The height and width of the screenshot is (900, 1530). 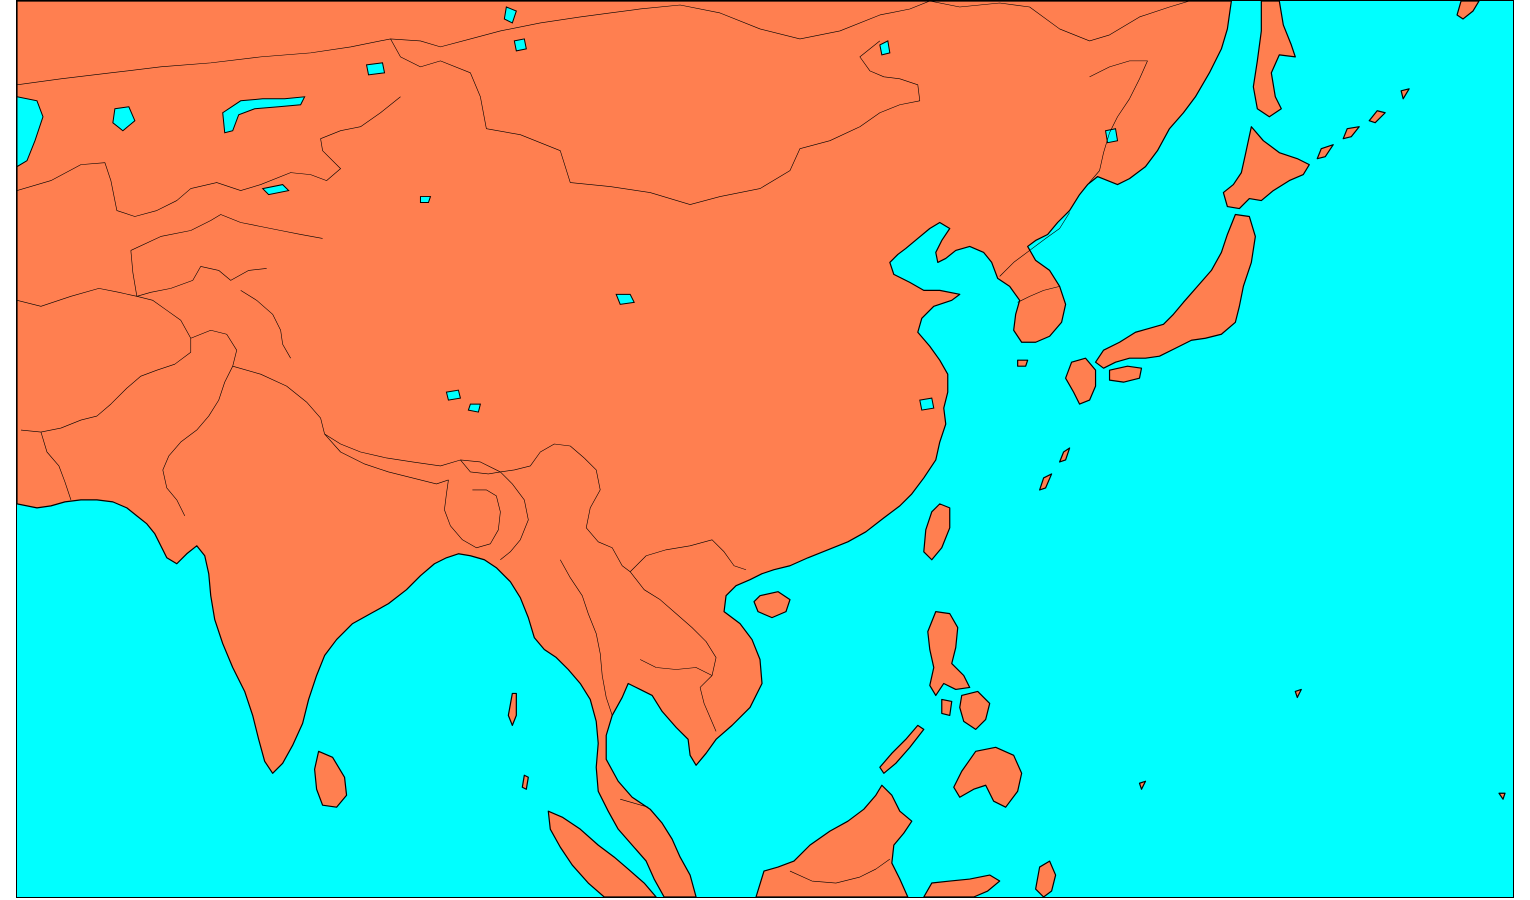 What do you see at coordinates (586, 637) in the screenshot?
I see `border-myanmar-thailand` at bounding box center [586, 637].